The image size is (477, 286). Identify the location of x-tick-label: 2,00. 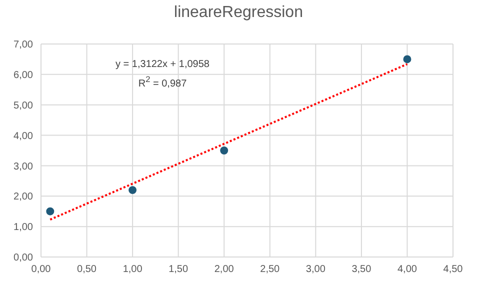
(224, 270).